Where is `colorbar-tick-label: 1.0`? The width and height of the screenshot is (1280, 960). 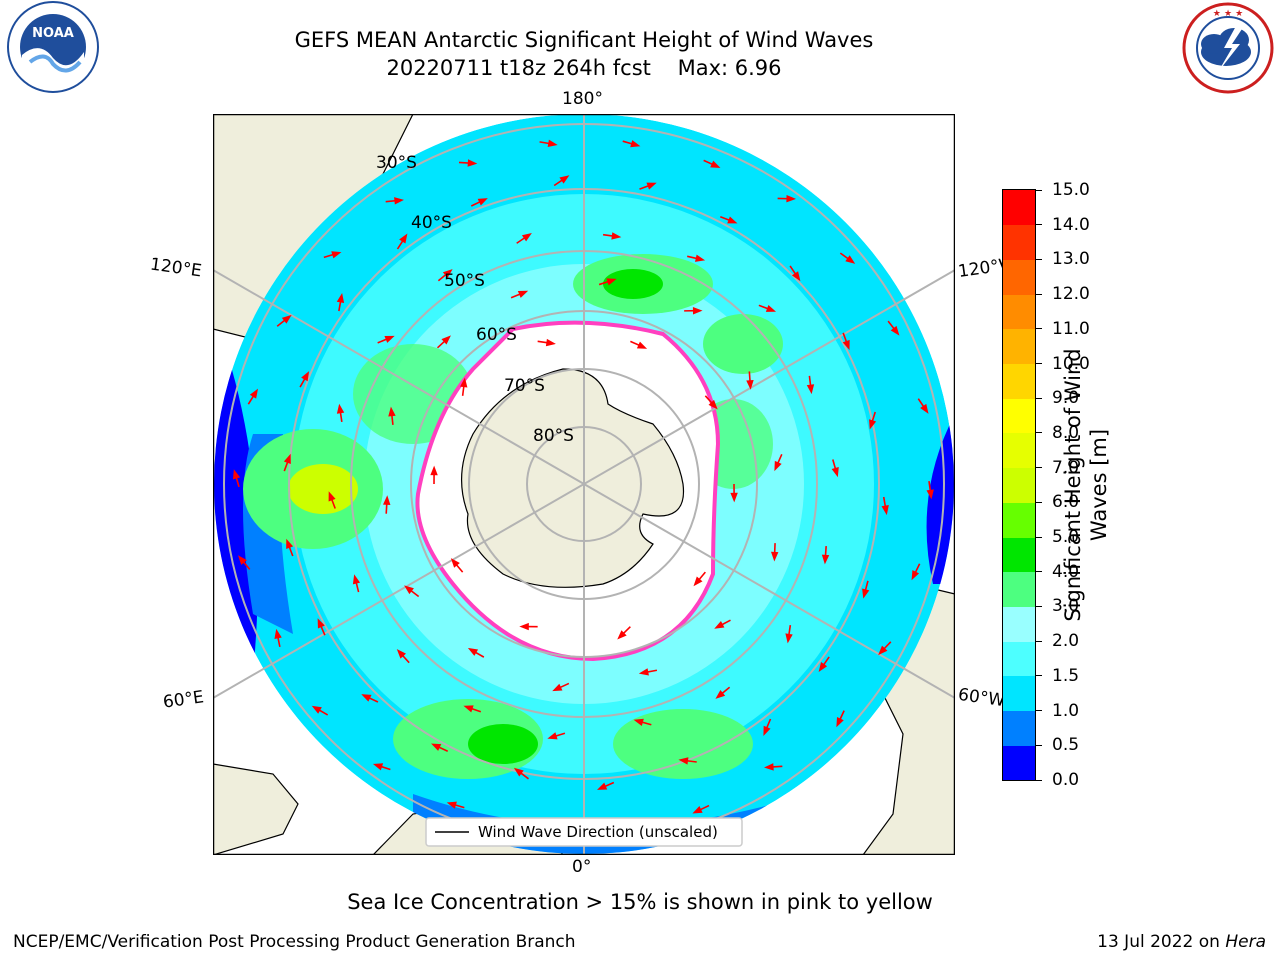 colorbar-tick-label: 1.0 is located at coordinates (1057, 711).